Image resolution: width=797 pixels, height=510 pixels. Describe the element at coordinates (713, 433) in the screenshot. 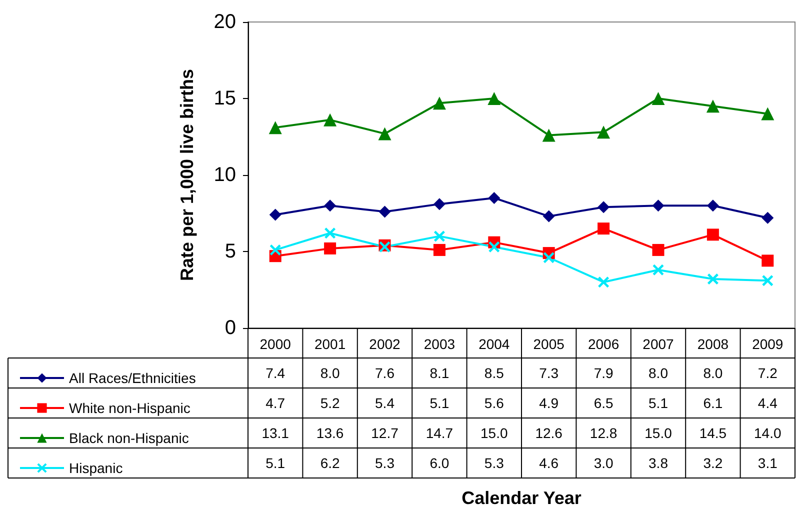

I see `data-label: 14.5` at that location.